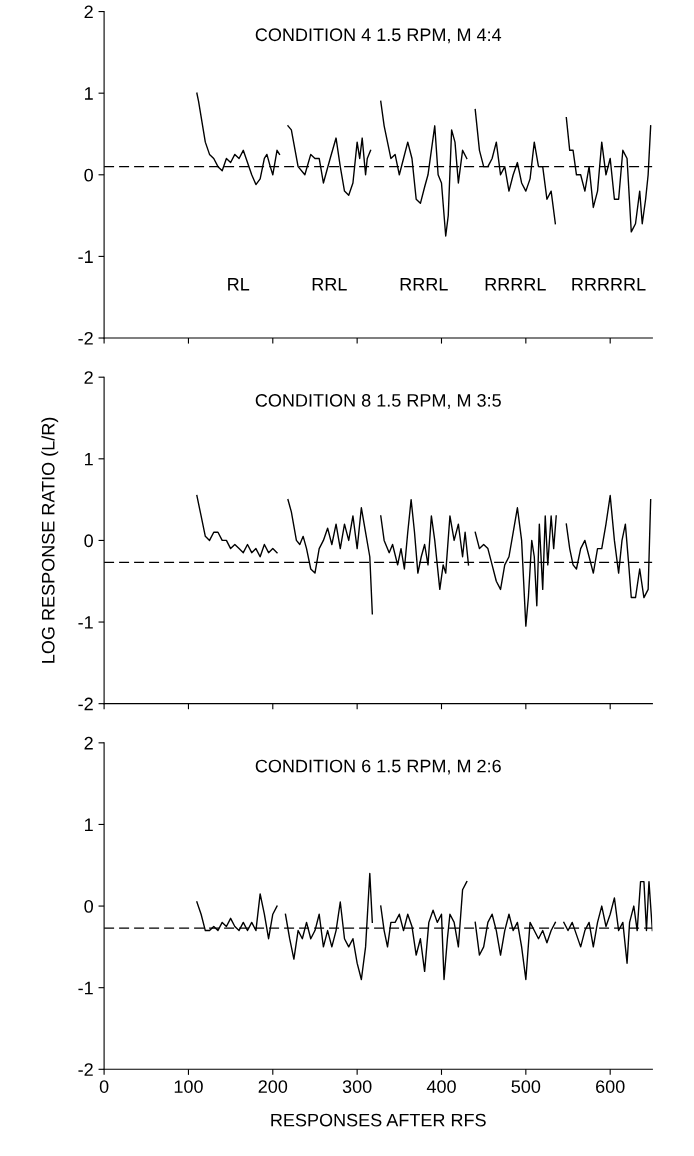 This screenshot has height=1156, width=694. I want to click on annotation: RL, so click(239, 284).